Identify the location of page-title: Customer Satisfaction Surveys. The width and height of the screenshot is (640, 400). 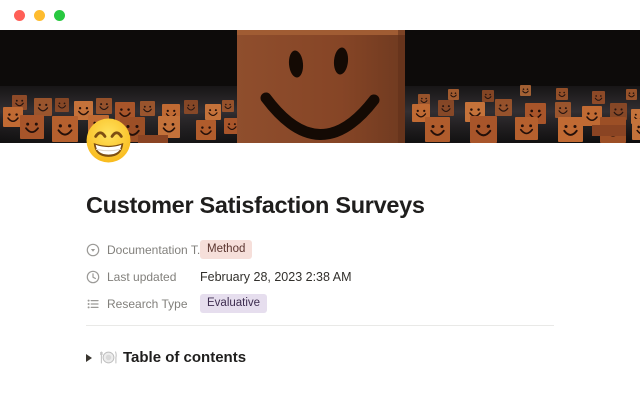
(255, 205).